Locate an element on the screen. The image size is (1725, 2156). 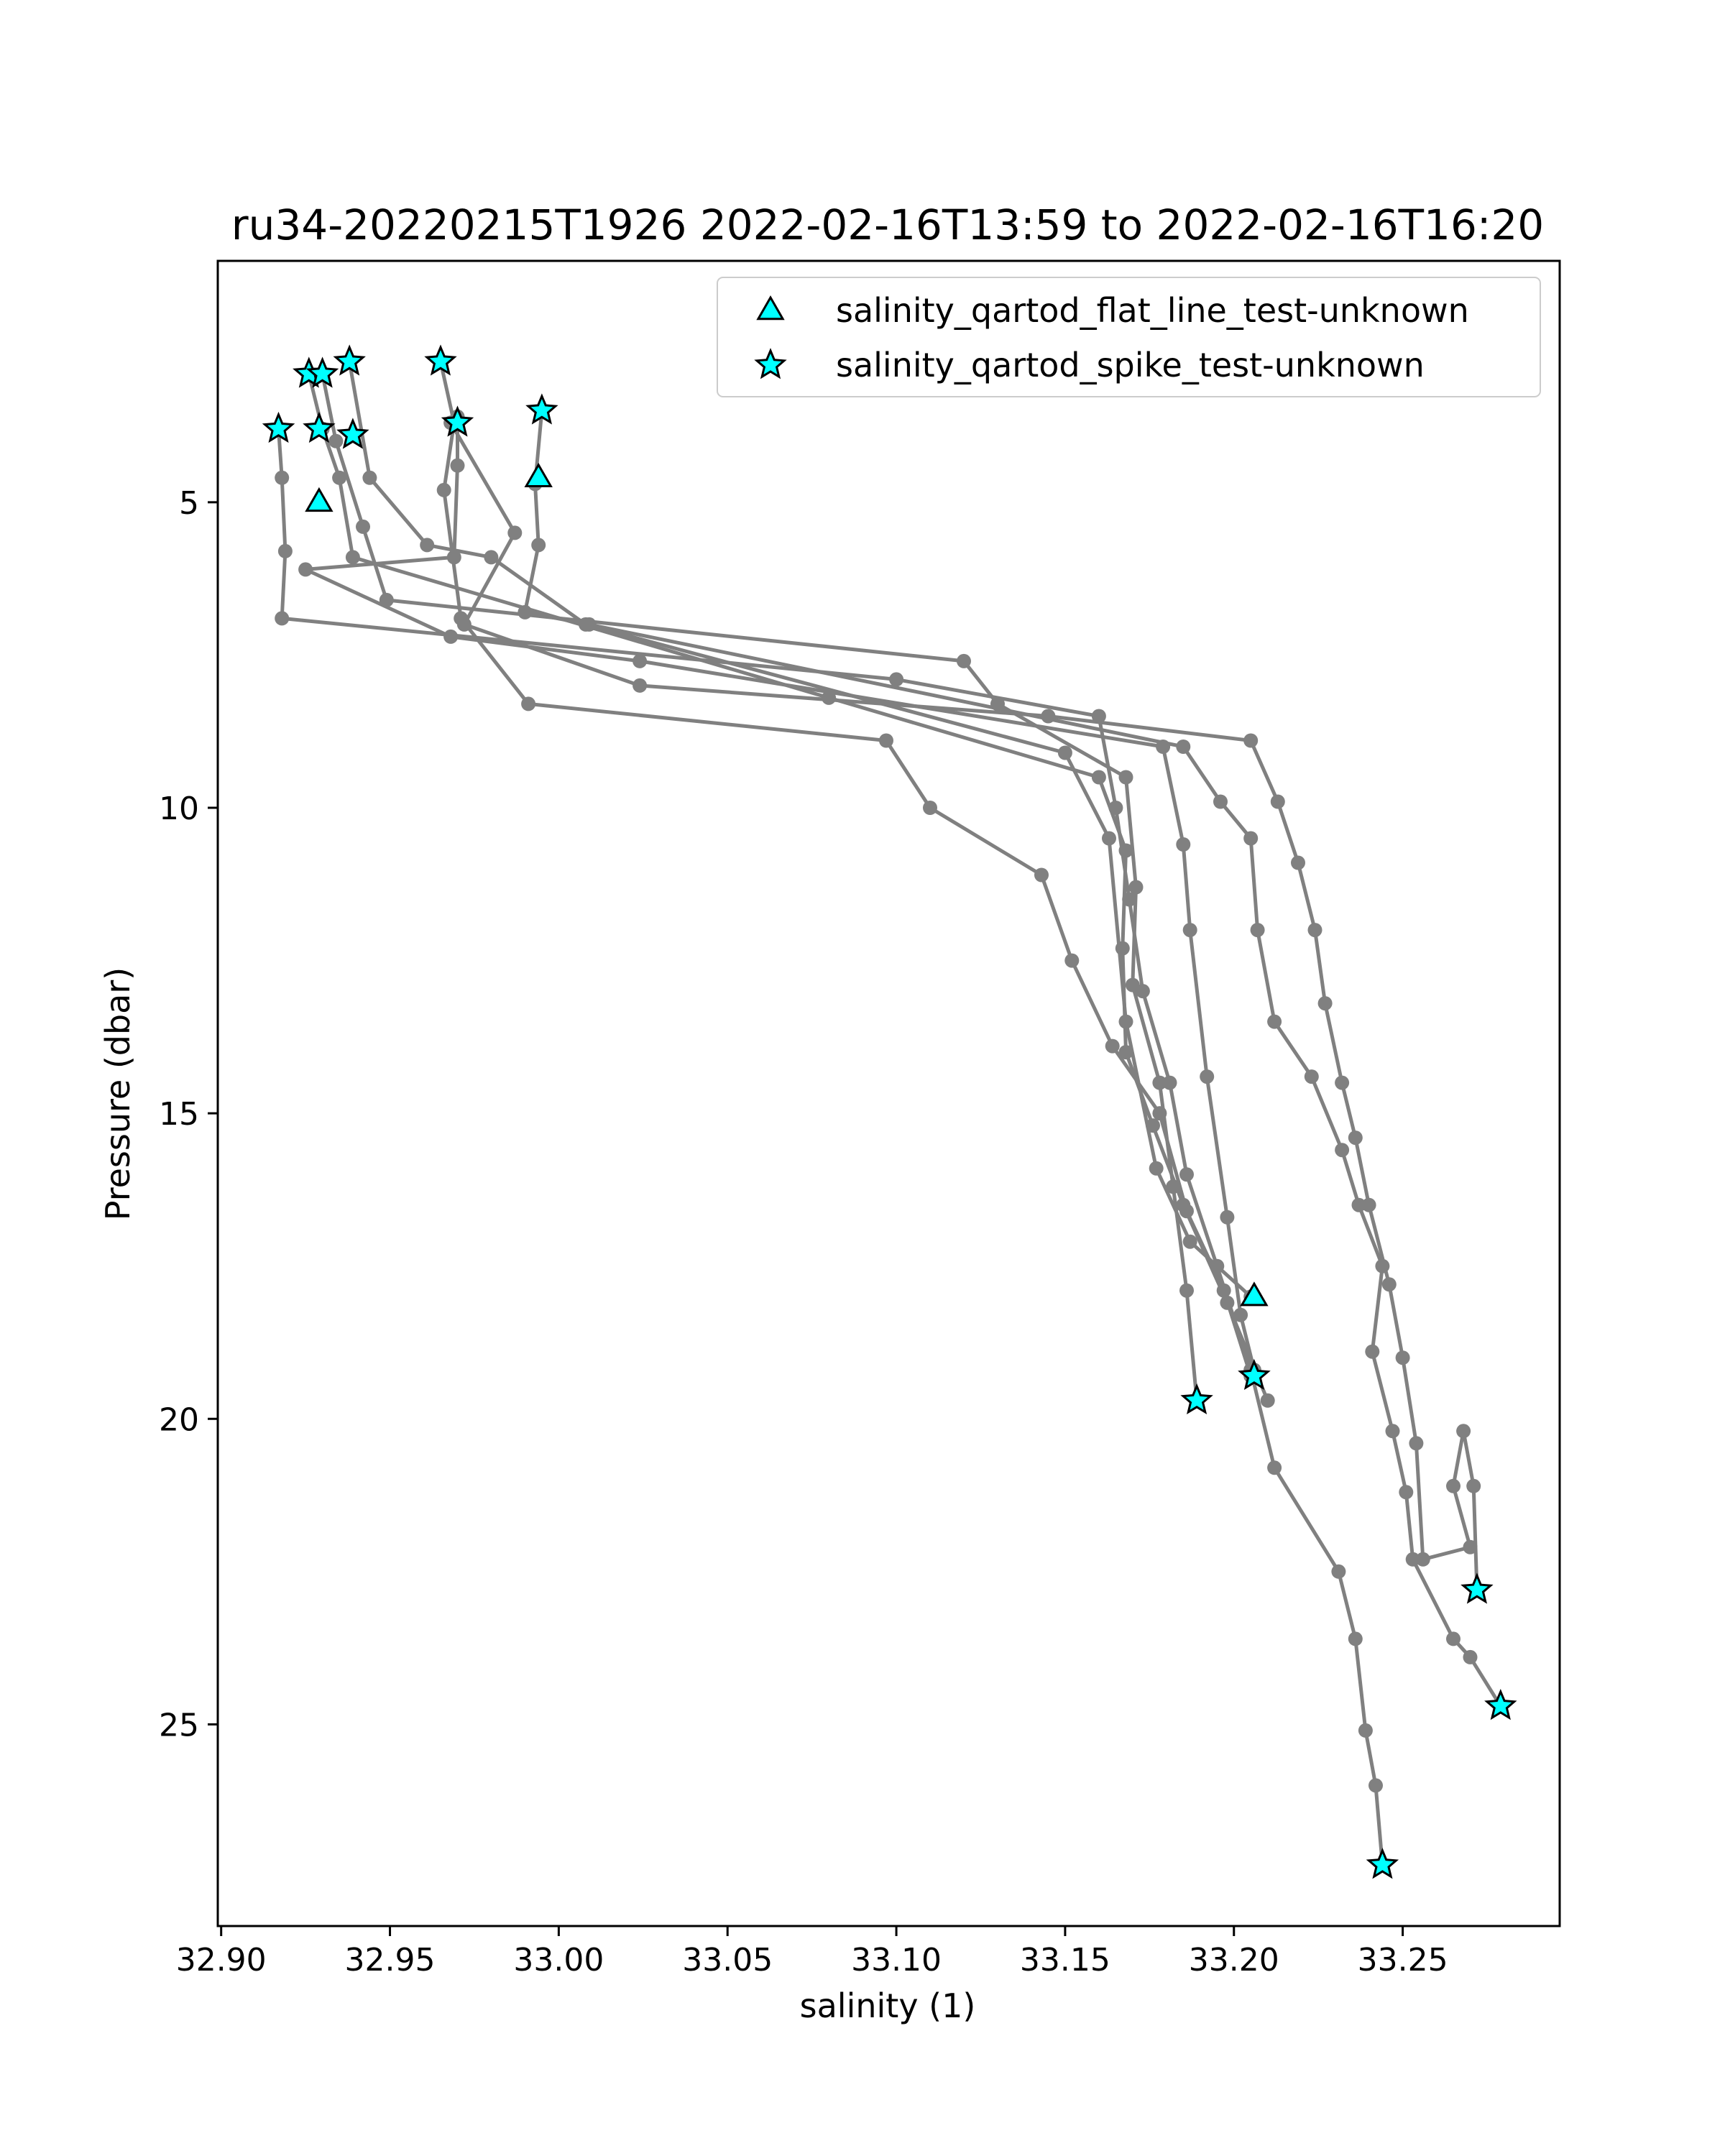
legend-star-icon is located at coordinates (770, 363).